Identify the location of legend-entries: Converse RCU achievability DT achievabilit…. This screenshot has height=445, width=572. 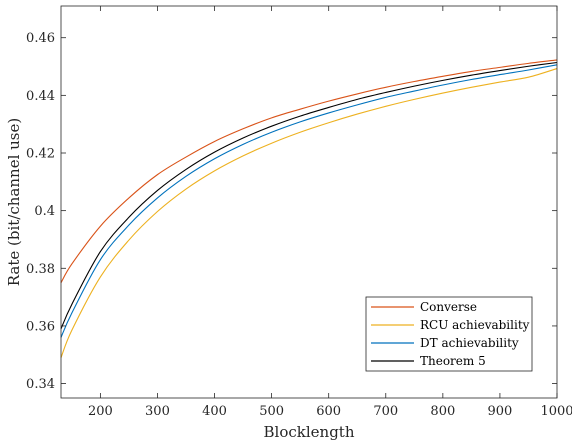
(450, 334).